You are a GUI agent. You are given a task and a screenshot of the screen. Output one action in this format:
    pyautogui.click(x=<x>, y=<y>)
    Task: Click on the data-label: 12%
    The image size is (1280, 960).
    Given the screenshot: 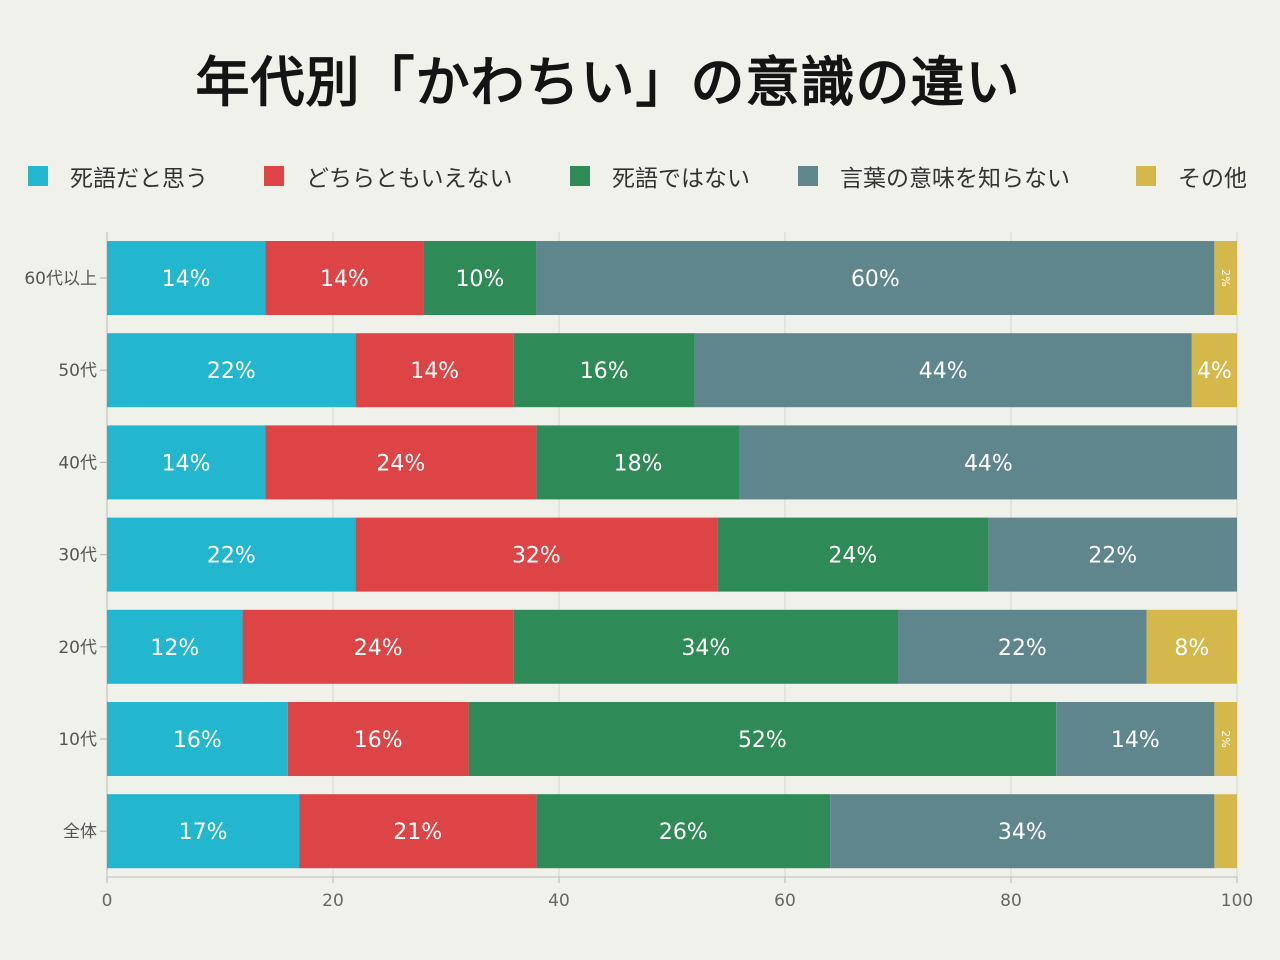 What is the action you would take?
    pyautogui.click(x=174, y=648)
    